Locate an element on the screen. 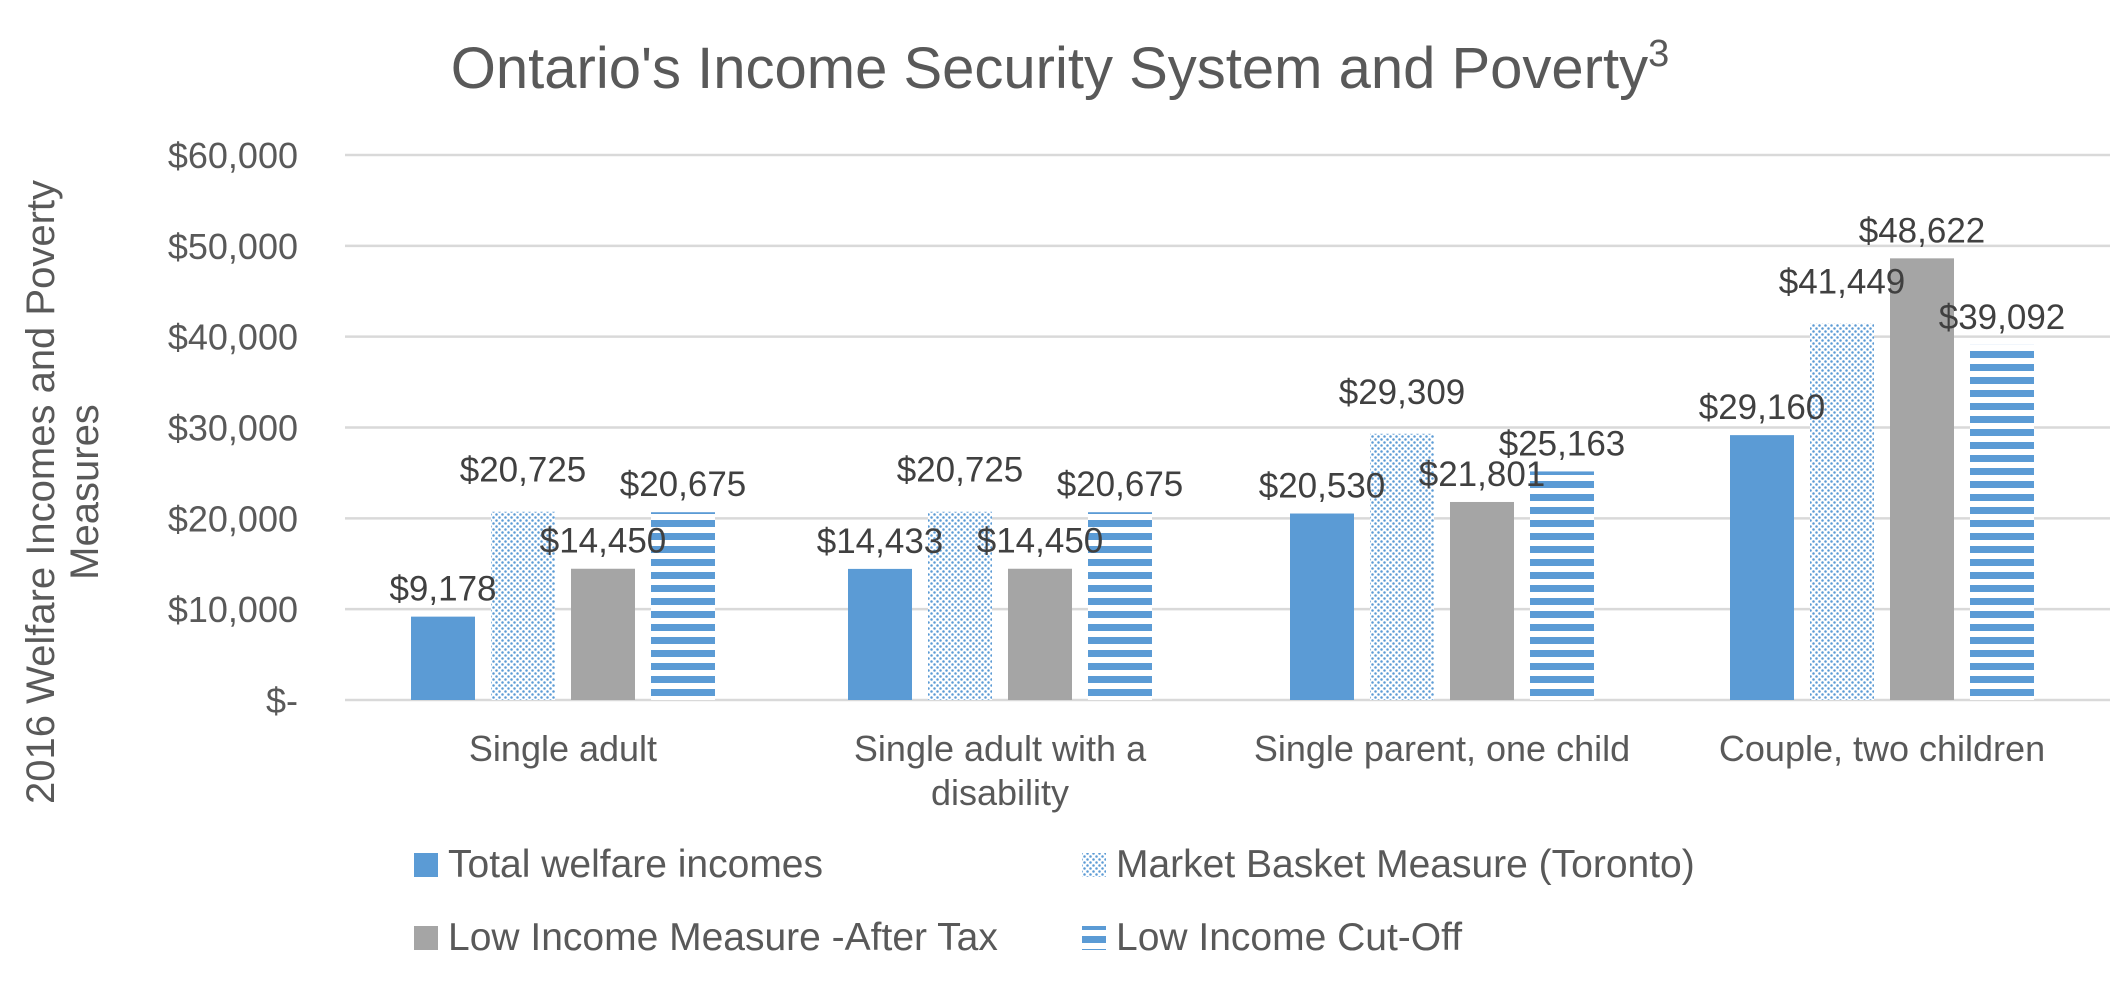  data-label: $25,163 is located at coordinates (1562, 443).